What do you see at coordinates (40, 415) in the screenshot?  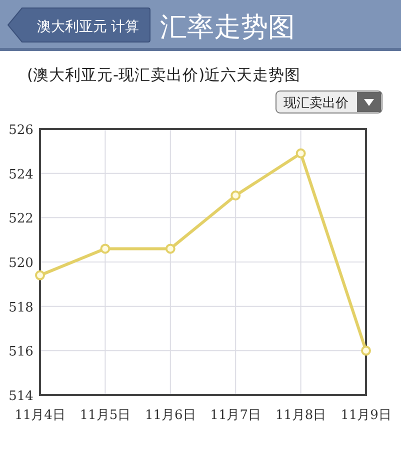 I see `x-tick-label: 11月4日` at bounding box center [40, 415].